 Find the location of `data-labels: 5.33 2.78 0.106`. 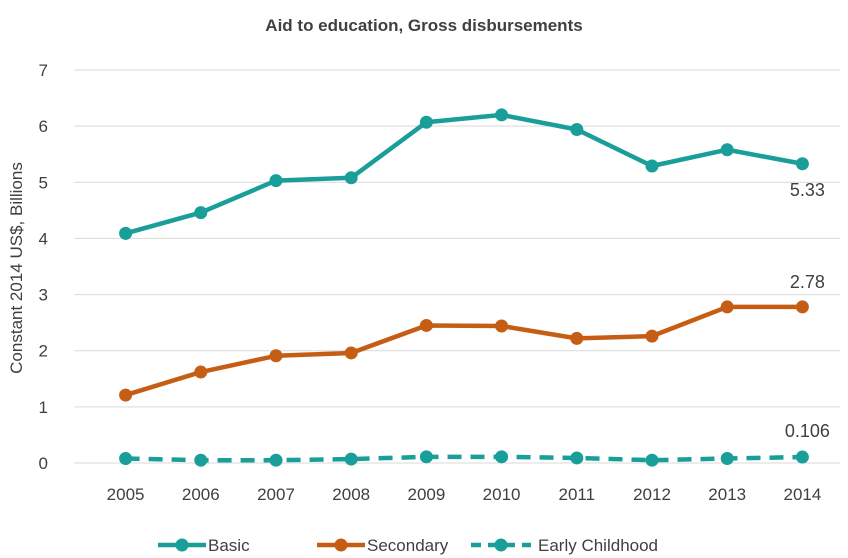

data-labels: 5.33 2.78 0.106 is located at coordinates (807, 310).